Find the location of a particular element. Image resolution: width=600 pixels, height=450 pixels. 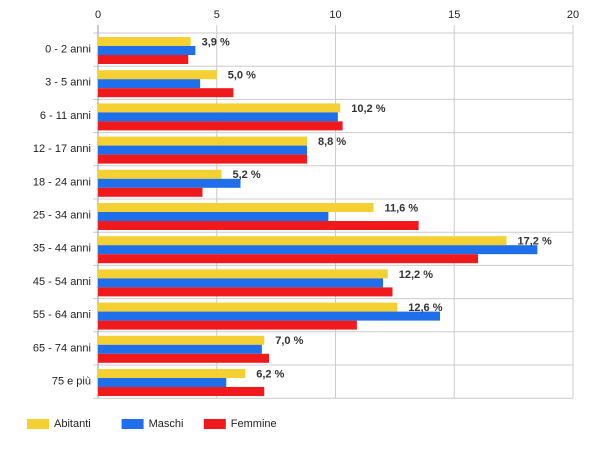

category-label: 75 e più is located at coordinates (71, 382).